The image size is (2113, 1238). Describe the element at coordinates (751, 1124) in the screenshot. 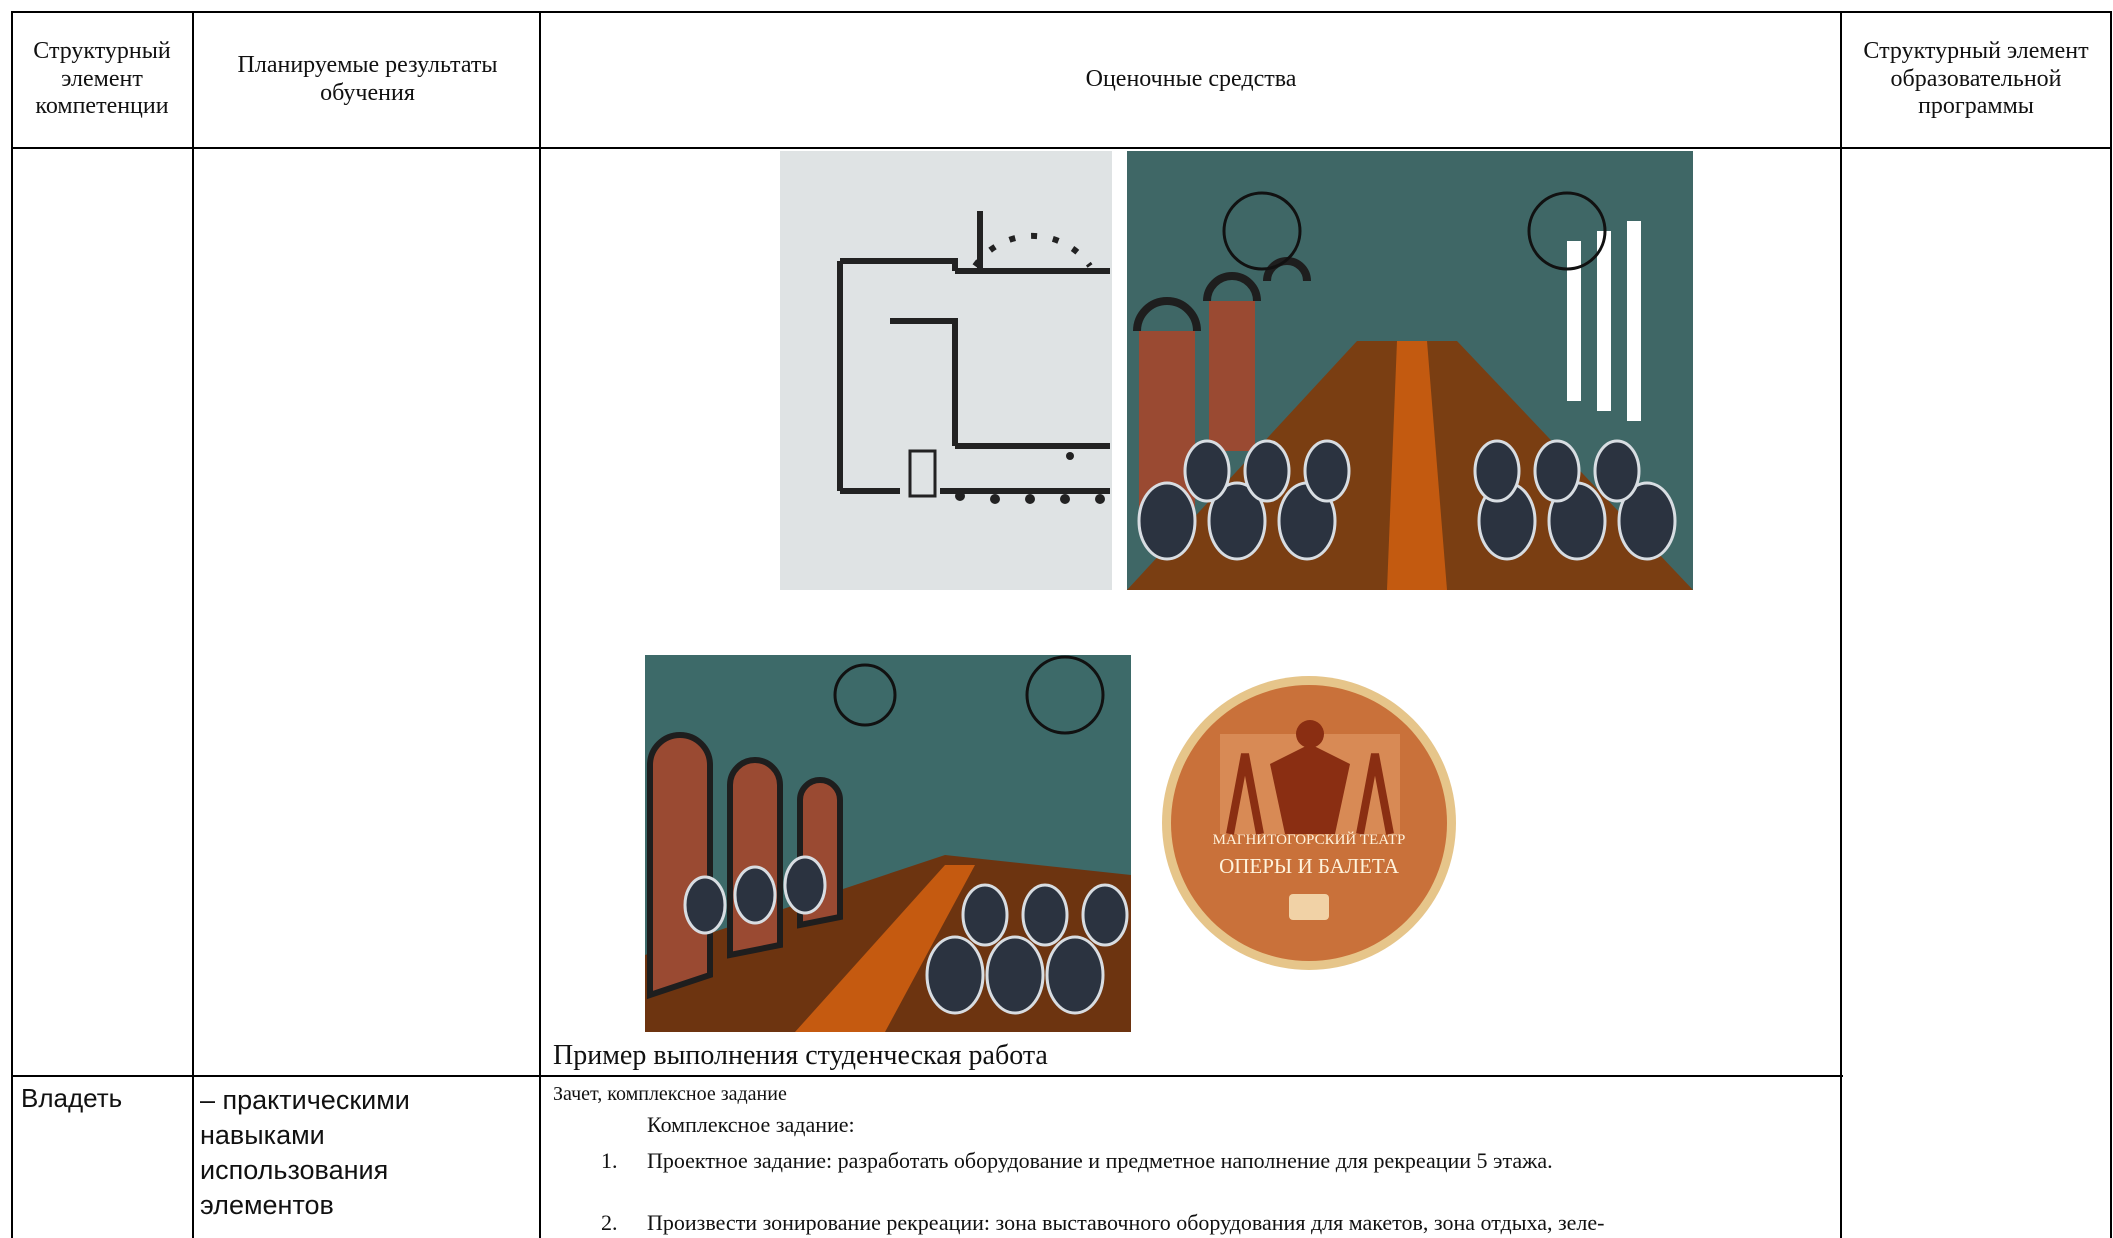

I see `assessment-subheading: Комплексное задание:` at that location.